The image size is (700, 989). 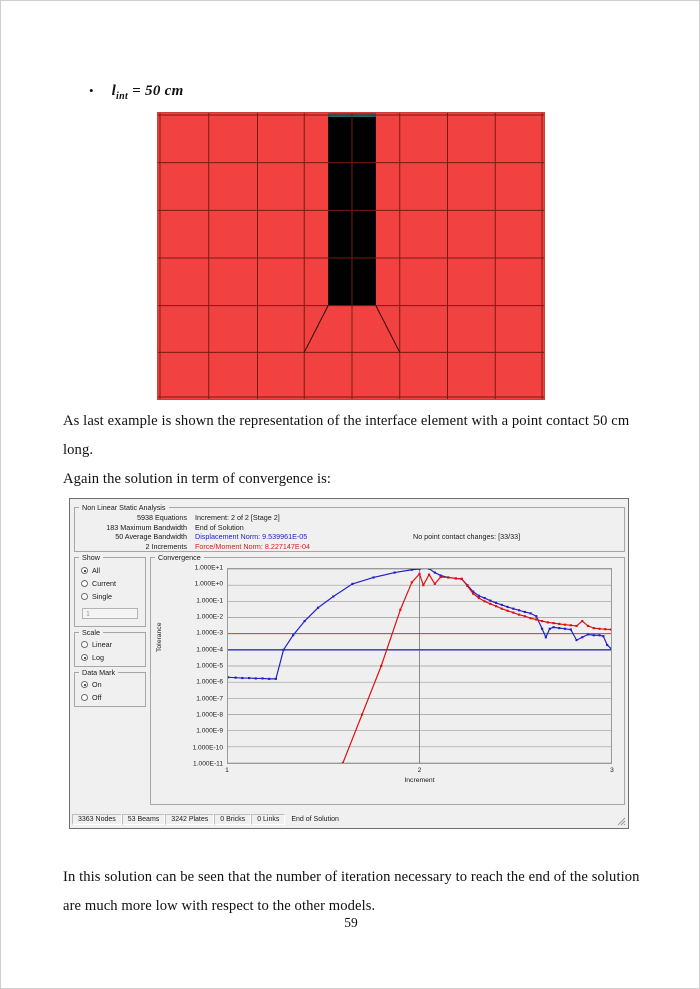 What do you see at coordinates (208, 584) in the screenshot?
I see `chart-y-tick: 1.000E+0` at bounding box center [208, 584].